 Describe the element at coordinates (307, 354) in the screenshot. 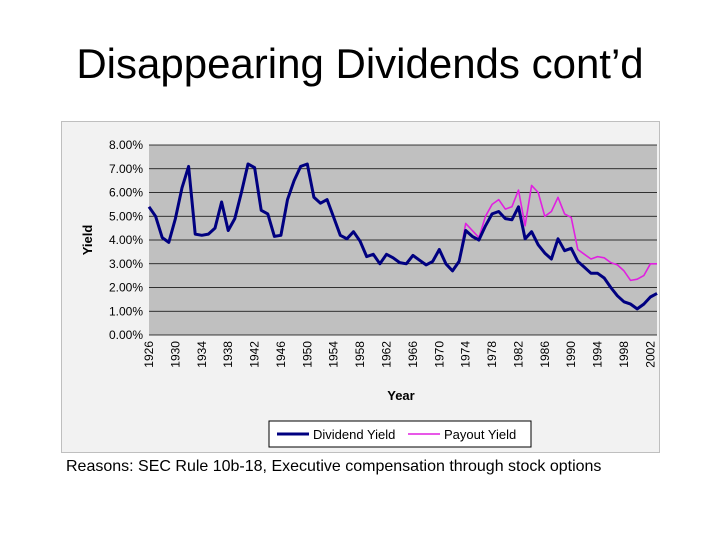

I see `x-tick-label: 1950` at that location.